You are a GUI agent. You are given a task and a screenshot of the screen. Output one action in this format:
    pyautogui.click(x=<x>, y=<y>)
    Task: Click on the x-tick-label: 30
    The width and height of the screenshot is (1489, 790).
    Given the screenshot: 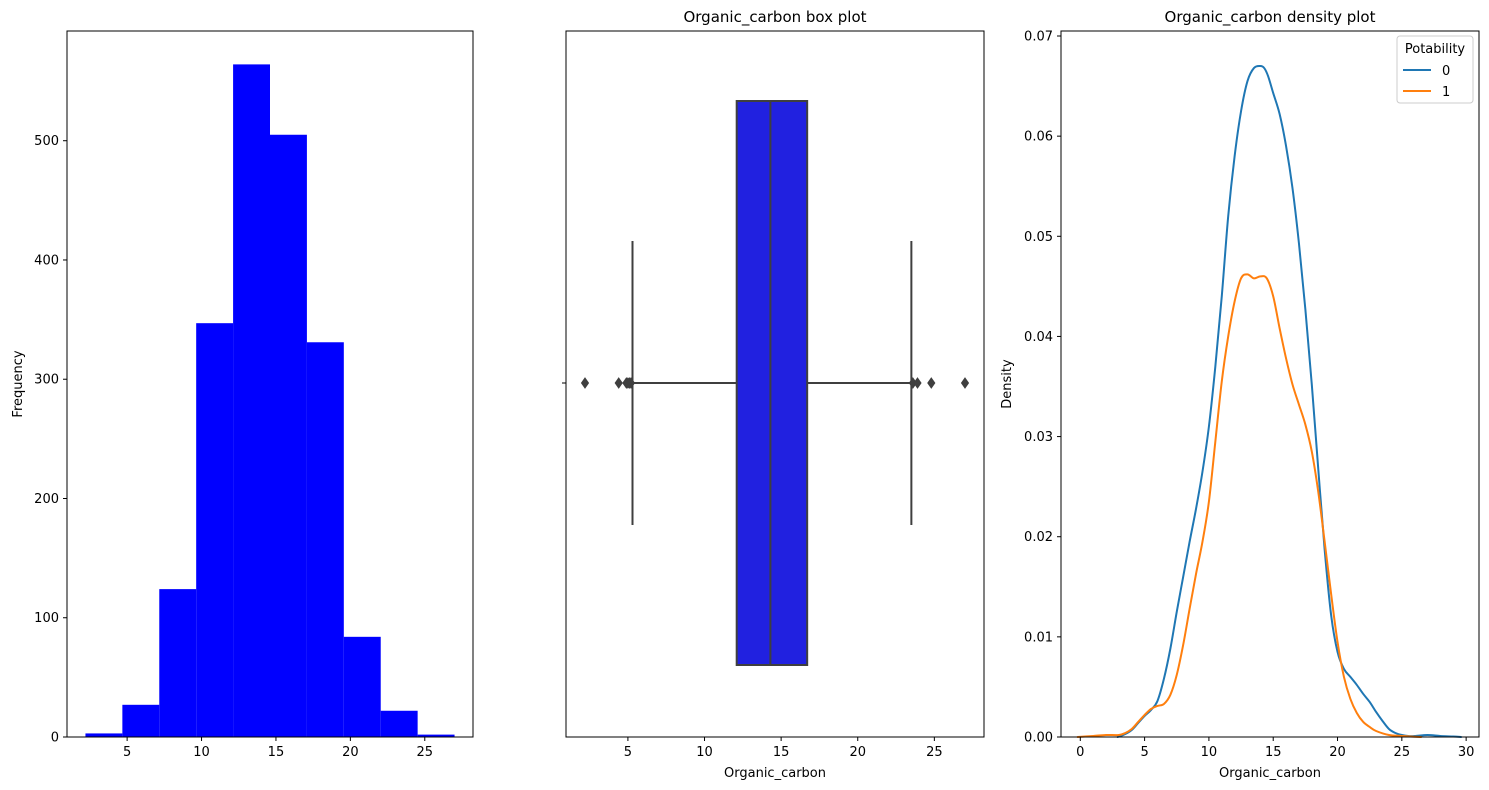 What is the action you would take?
    pyautogui.click(x=1466, y=752)
    